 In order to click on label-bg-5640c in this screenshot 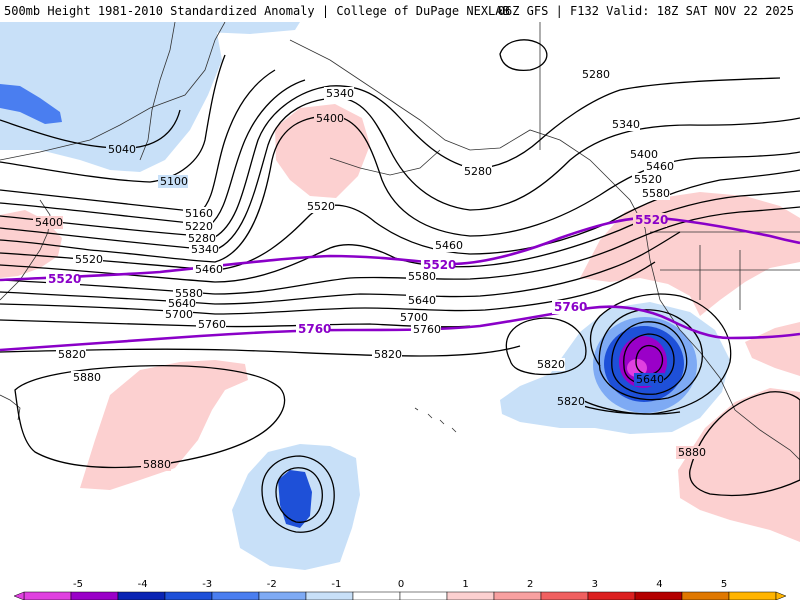, I will do `click(649, 379)`.